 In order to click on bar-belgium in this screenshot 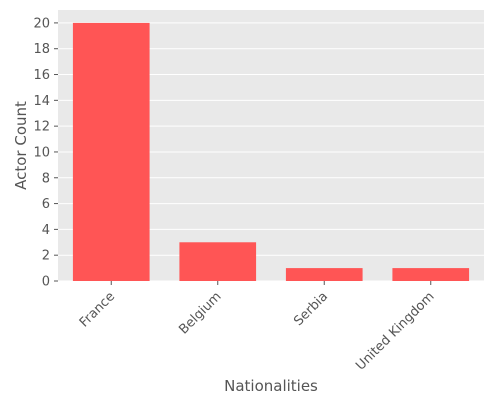, I will do `click(218, 261)`.